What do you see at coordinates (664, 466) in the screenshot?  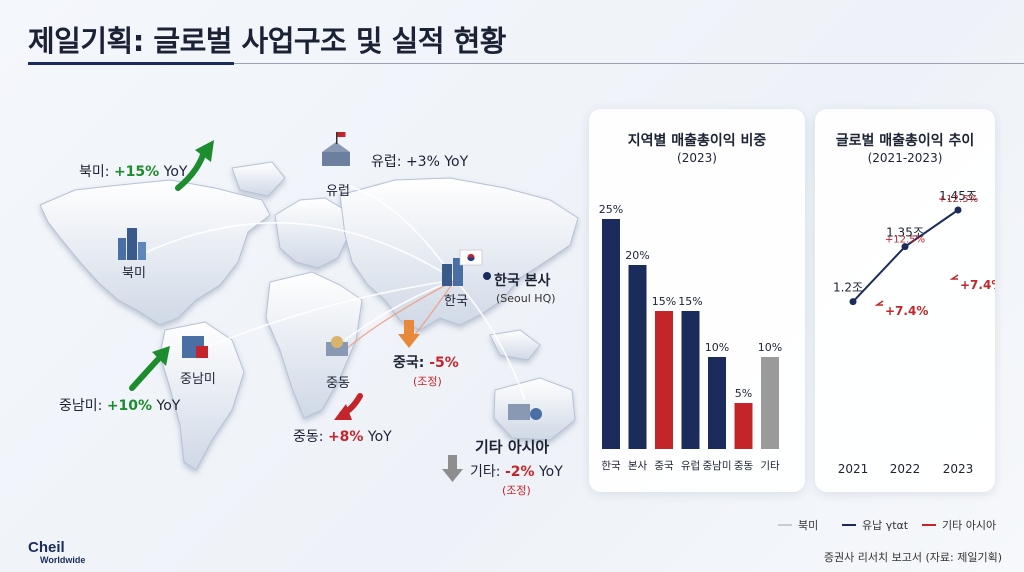 I see `x-tick-label: 중국` at bounding box center [664, 466].